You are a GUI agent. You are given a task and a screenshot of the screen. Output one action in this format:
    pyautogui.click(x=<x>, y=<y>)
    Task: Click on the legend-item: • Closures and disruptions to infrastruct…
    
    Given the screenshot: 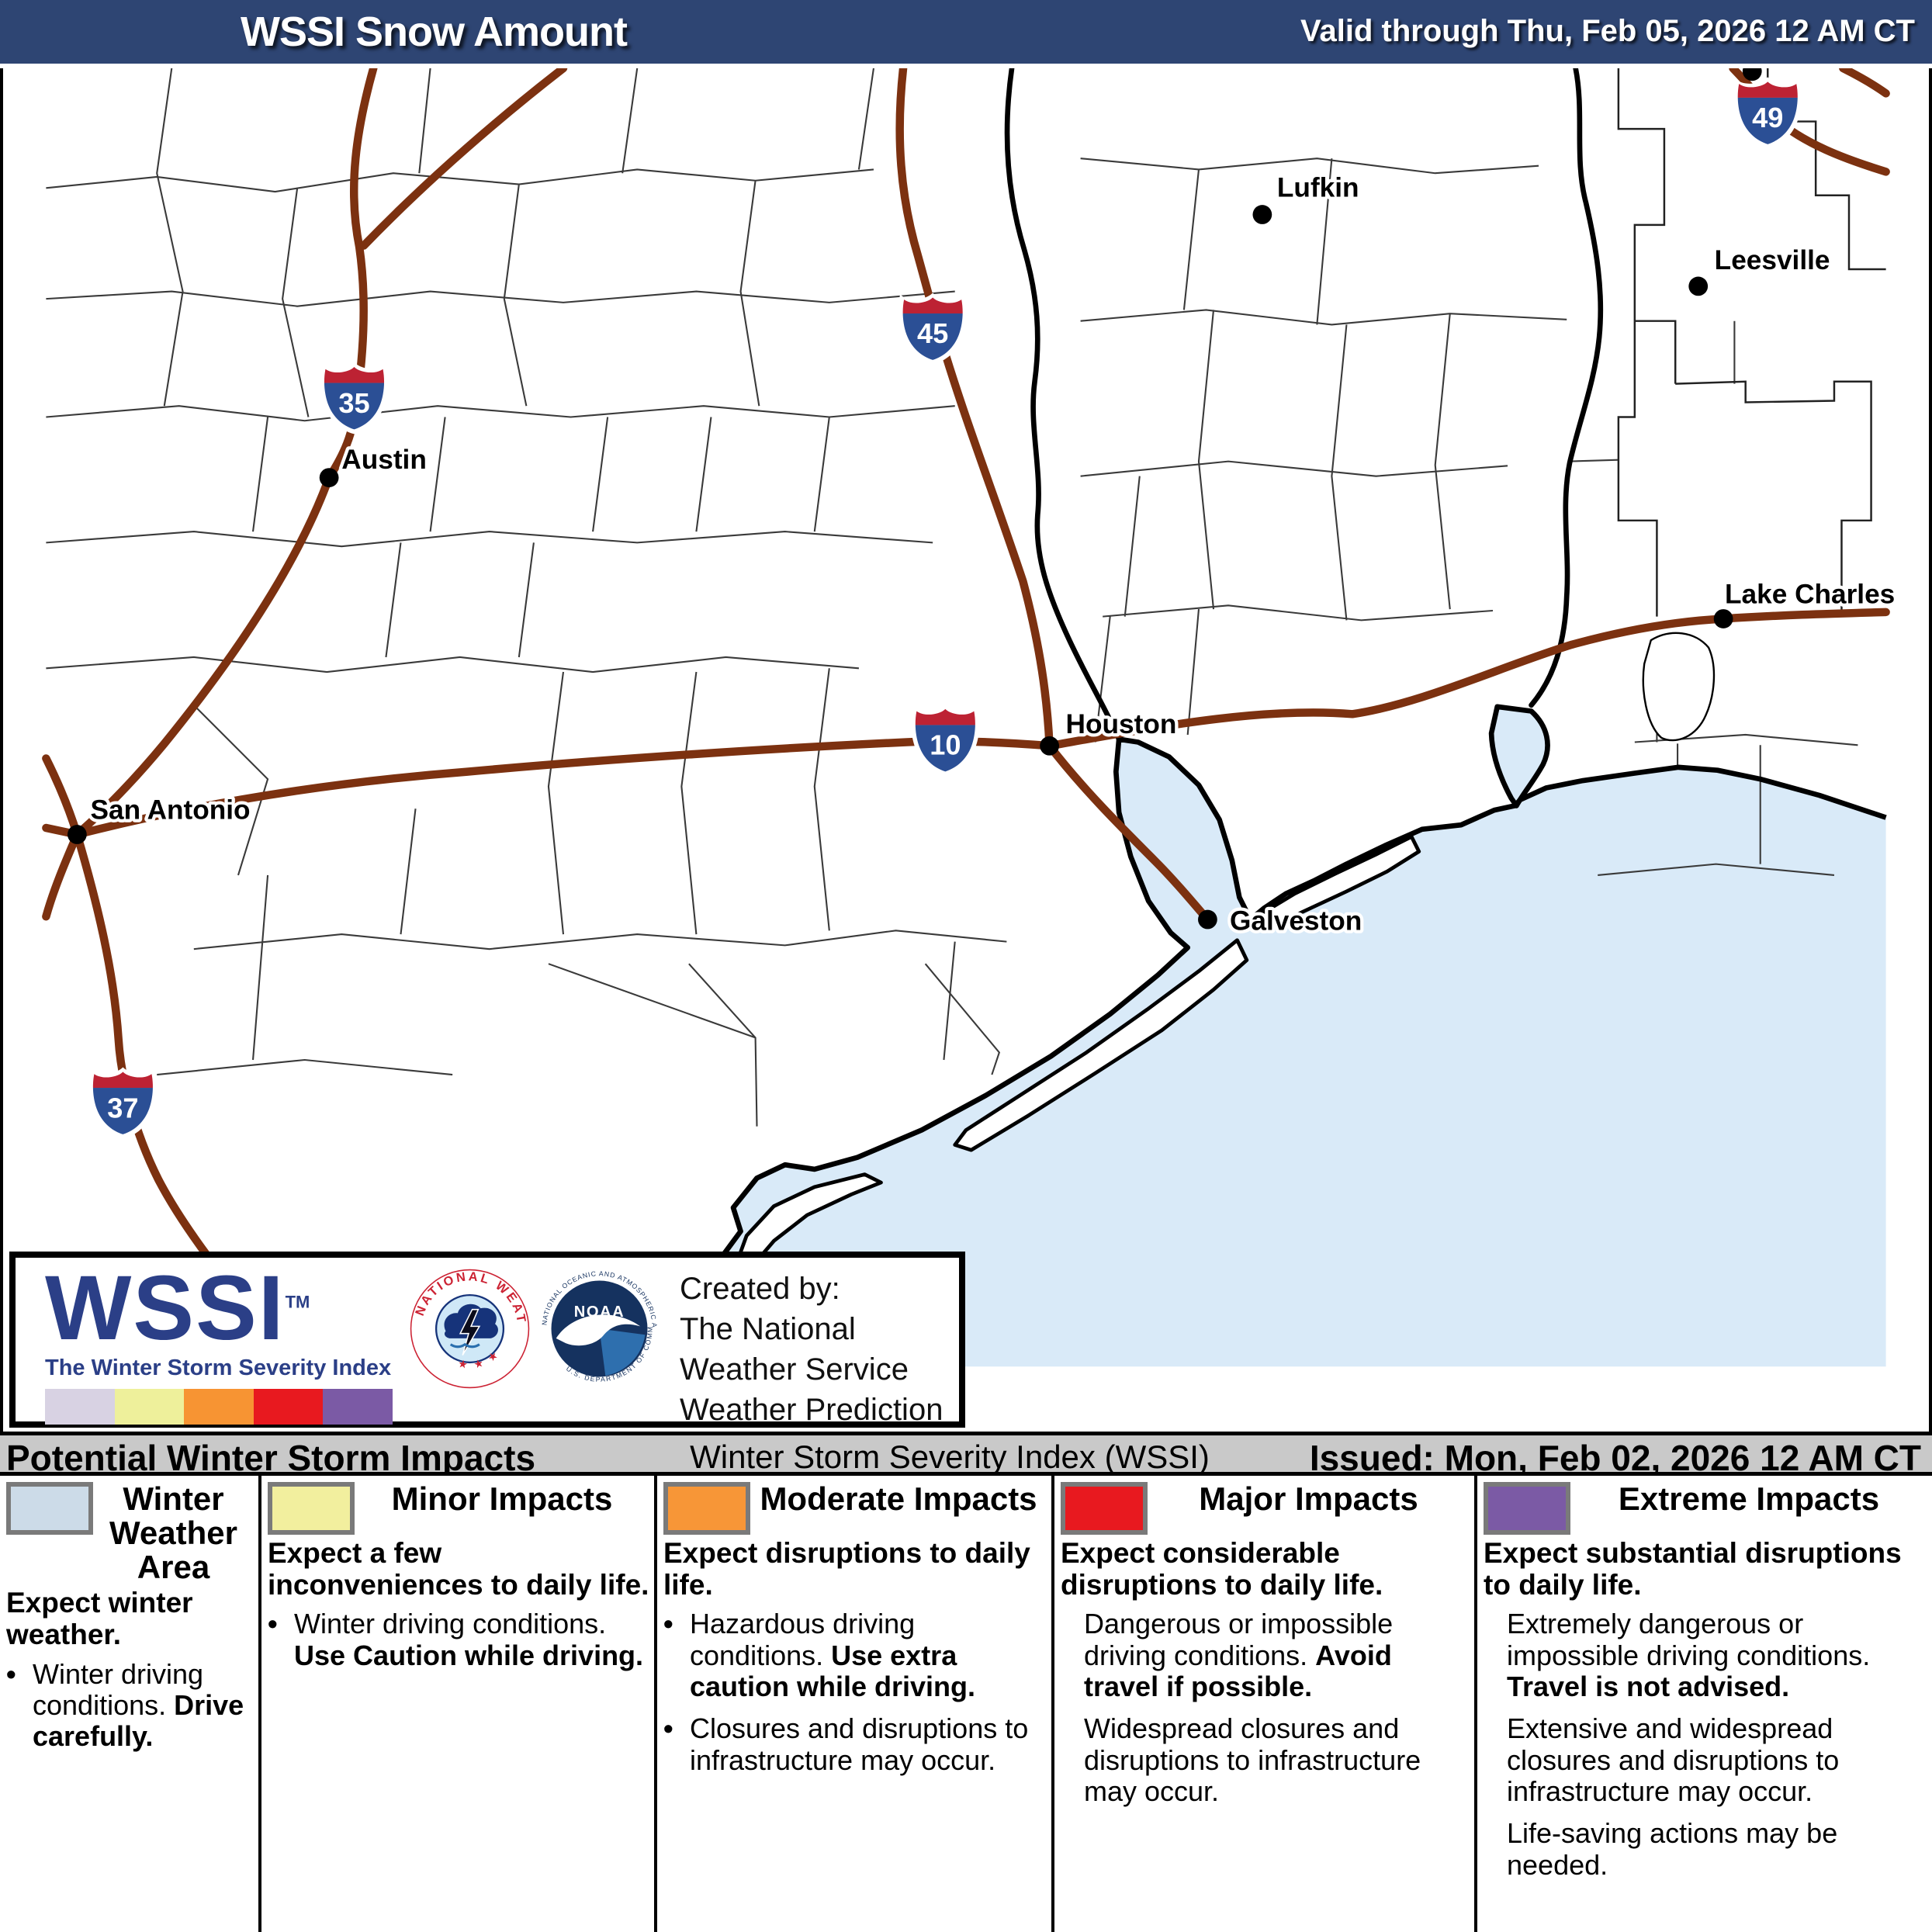 What is the action you would take?
    pyautogui.click(x=846, y=1744)
    